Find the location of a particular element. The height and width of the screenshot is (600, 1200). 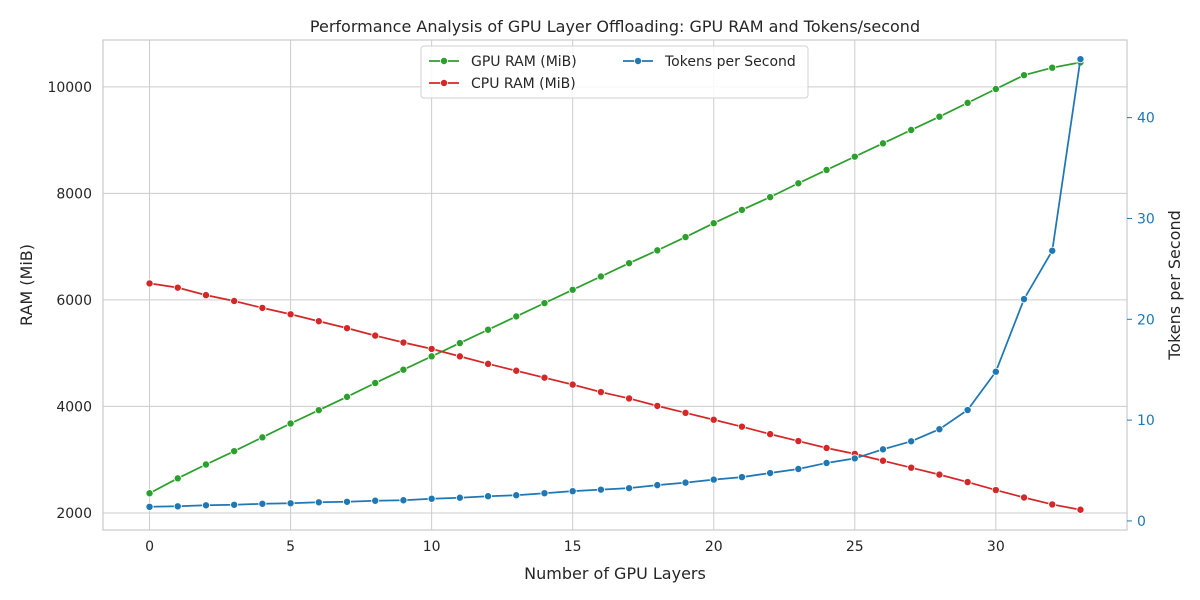

y-tick-label: 6000 is located at coordinates (74, 301).